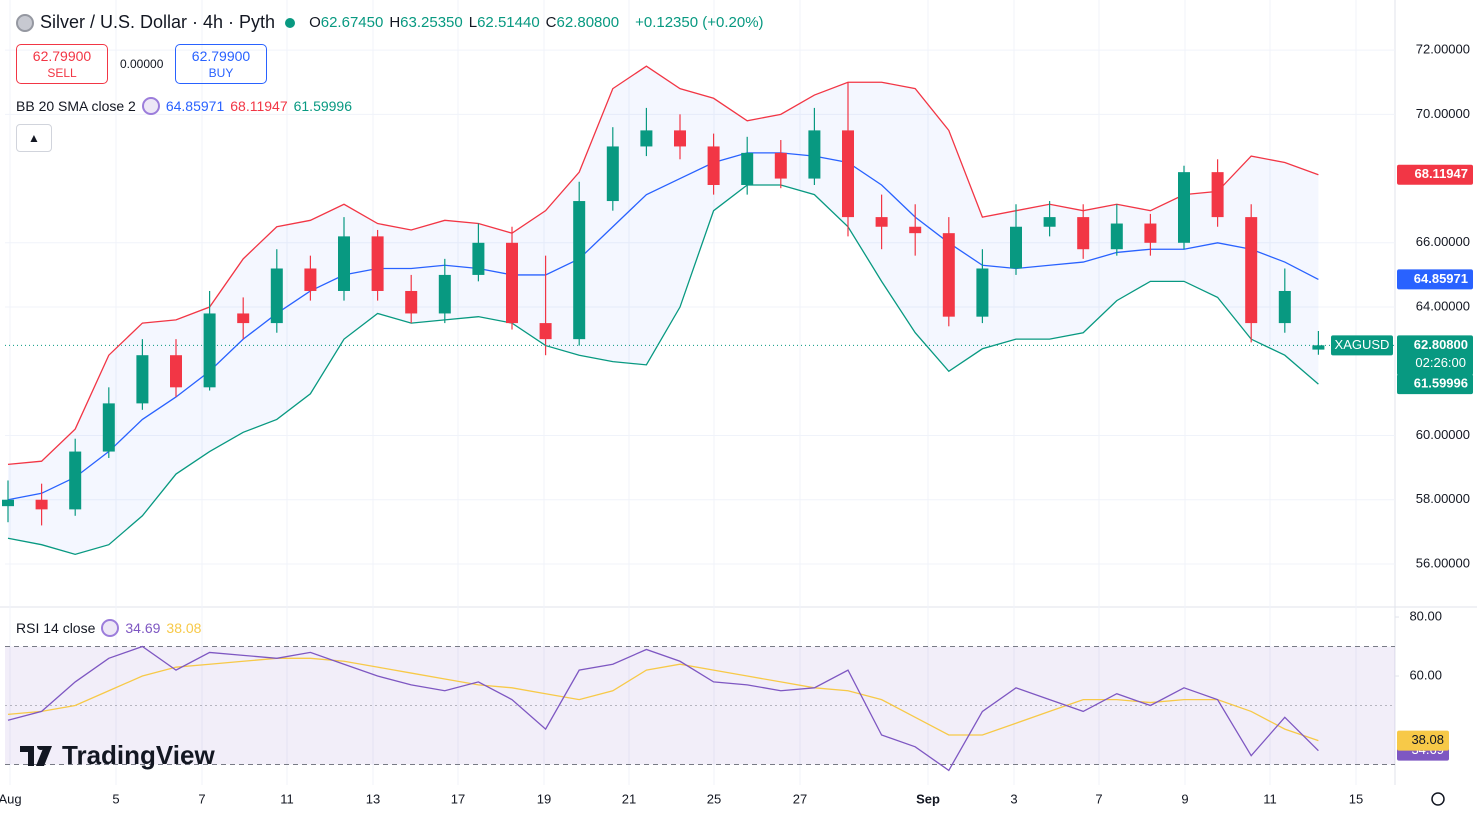  I want to click on ohlc-value: 63.25350, so click(431, 22).